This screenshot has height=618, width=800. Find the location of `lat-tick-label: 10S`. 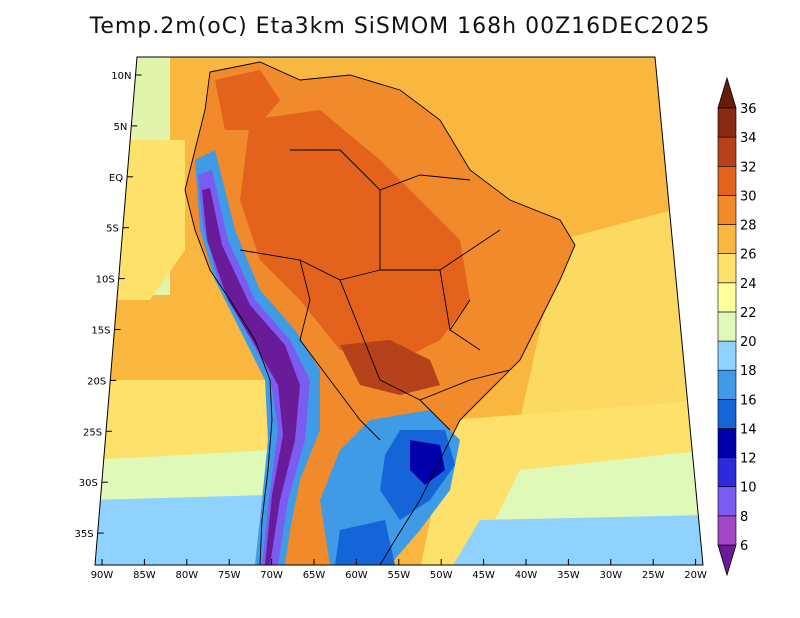

lat-tick-label: 10S is located at coordinates (105, 280).